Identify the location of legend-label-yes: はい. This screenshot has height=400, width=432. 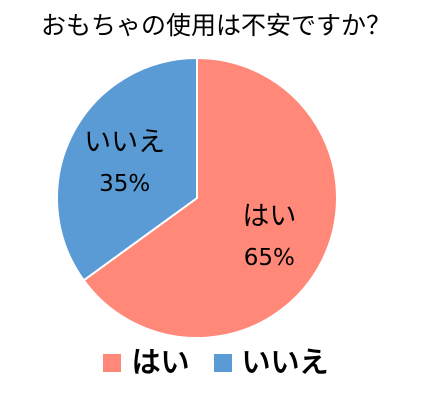
(160, 362).